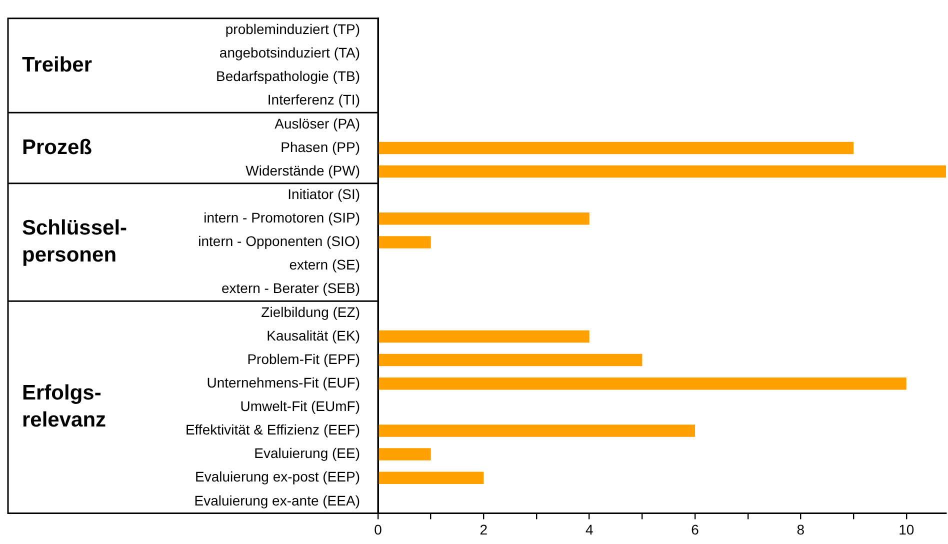  What do you see at coordinates (906, 529) in the screenshot?
I see `x-tick-label: 10` at bounding box center [906, 529].